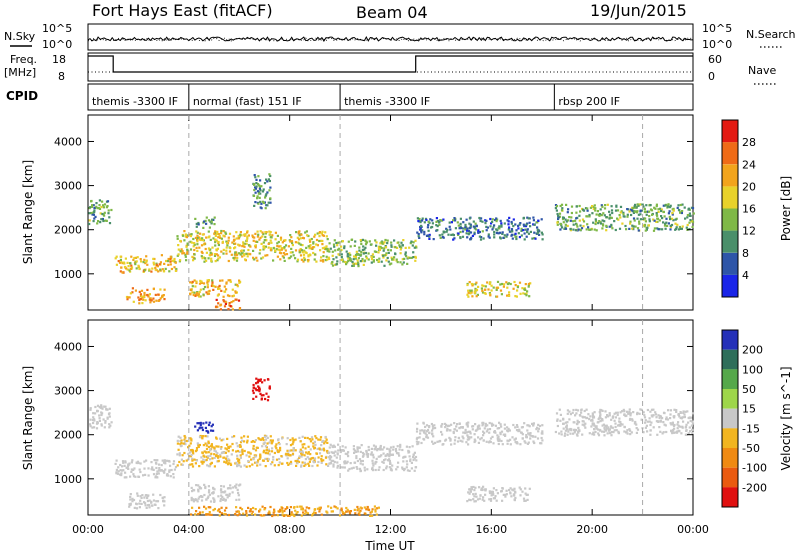 This screenshot has width=800, height=554. Describe the element at coordinates (589, 101) in the screenshot. I see `cpid-segment-label: rbsp 200 IF` at that location.